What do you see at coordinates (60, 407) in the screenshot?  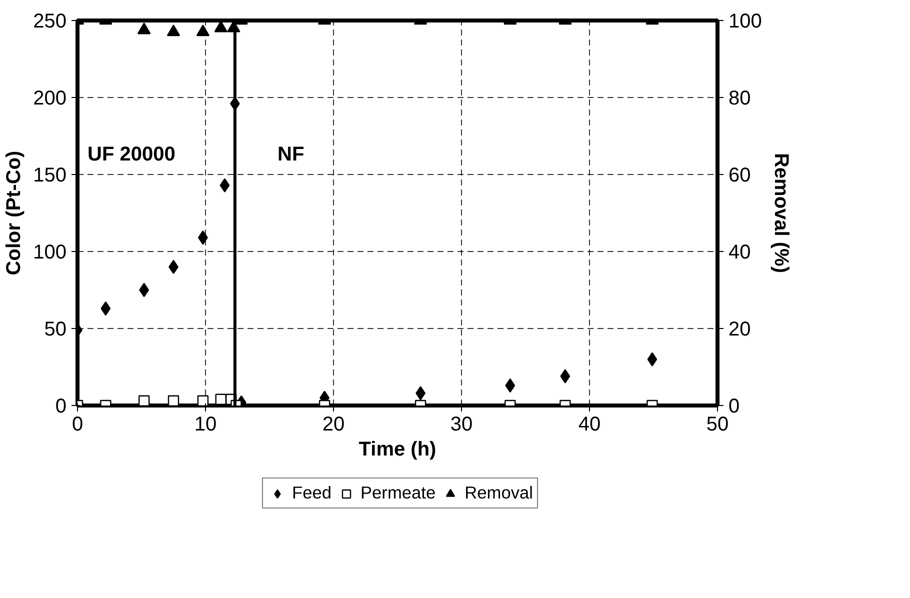 I see `y-tick-label: 0` at bounding box center [60, 407].